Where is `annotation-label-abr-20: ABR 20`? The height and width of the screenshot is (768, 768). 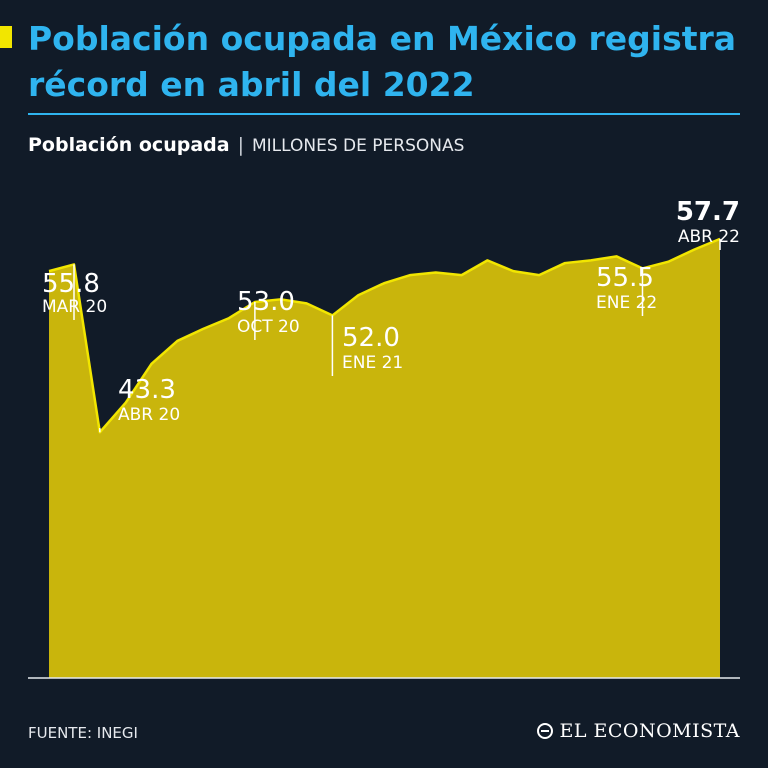 annotation-label-abr-20: ABR 20 is located at coordinates (149, 415).